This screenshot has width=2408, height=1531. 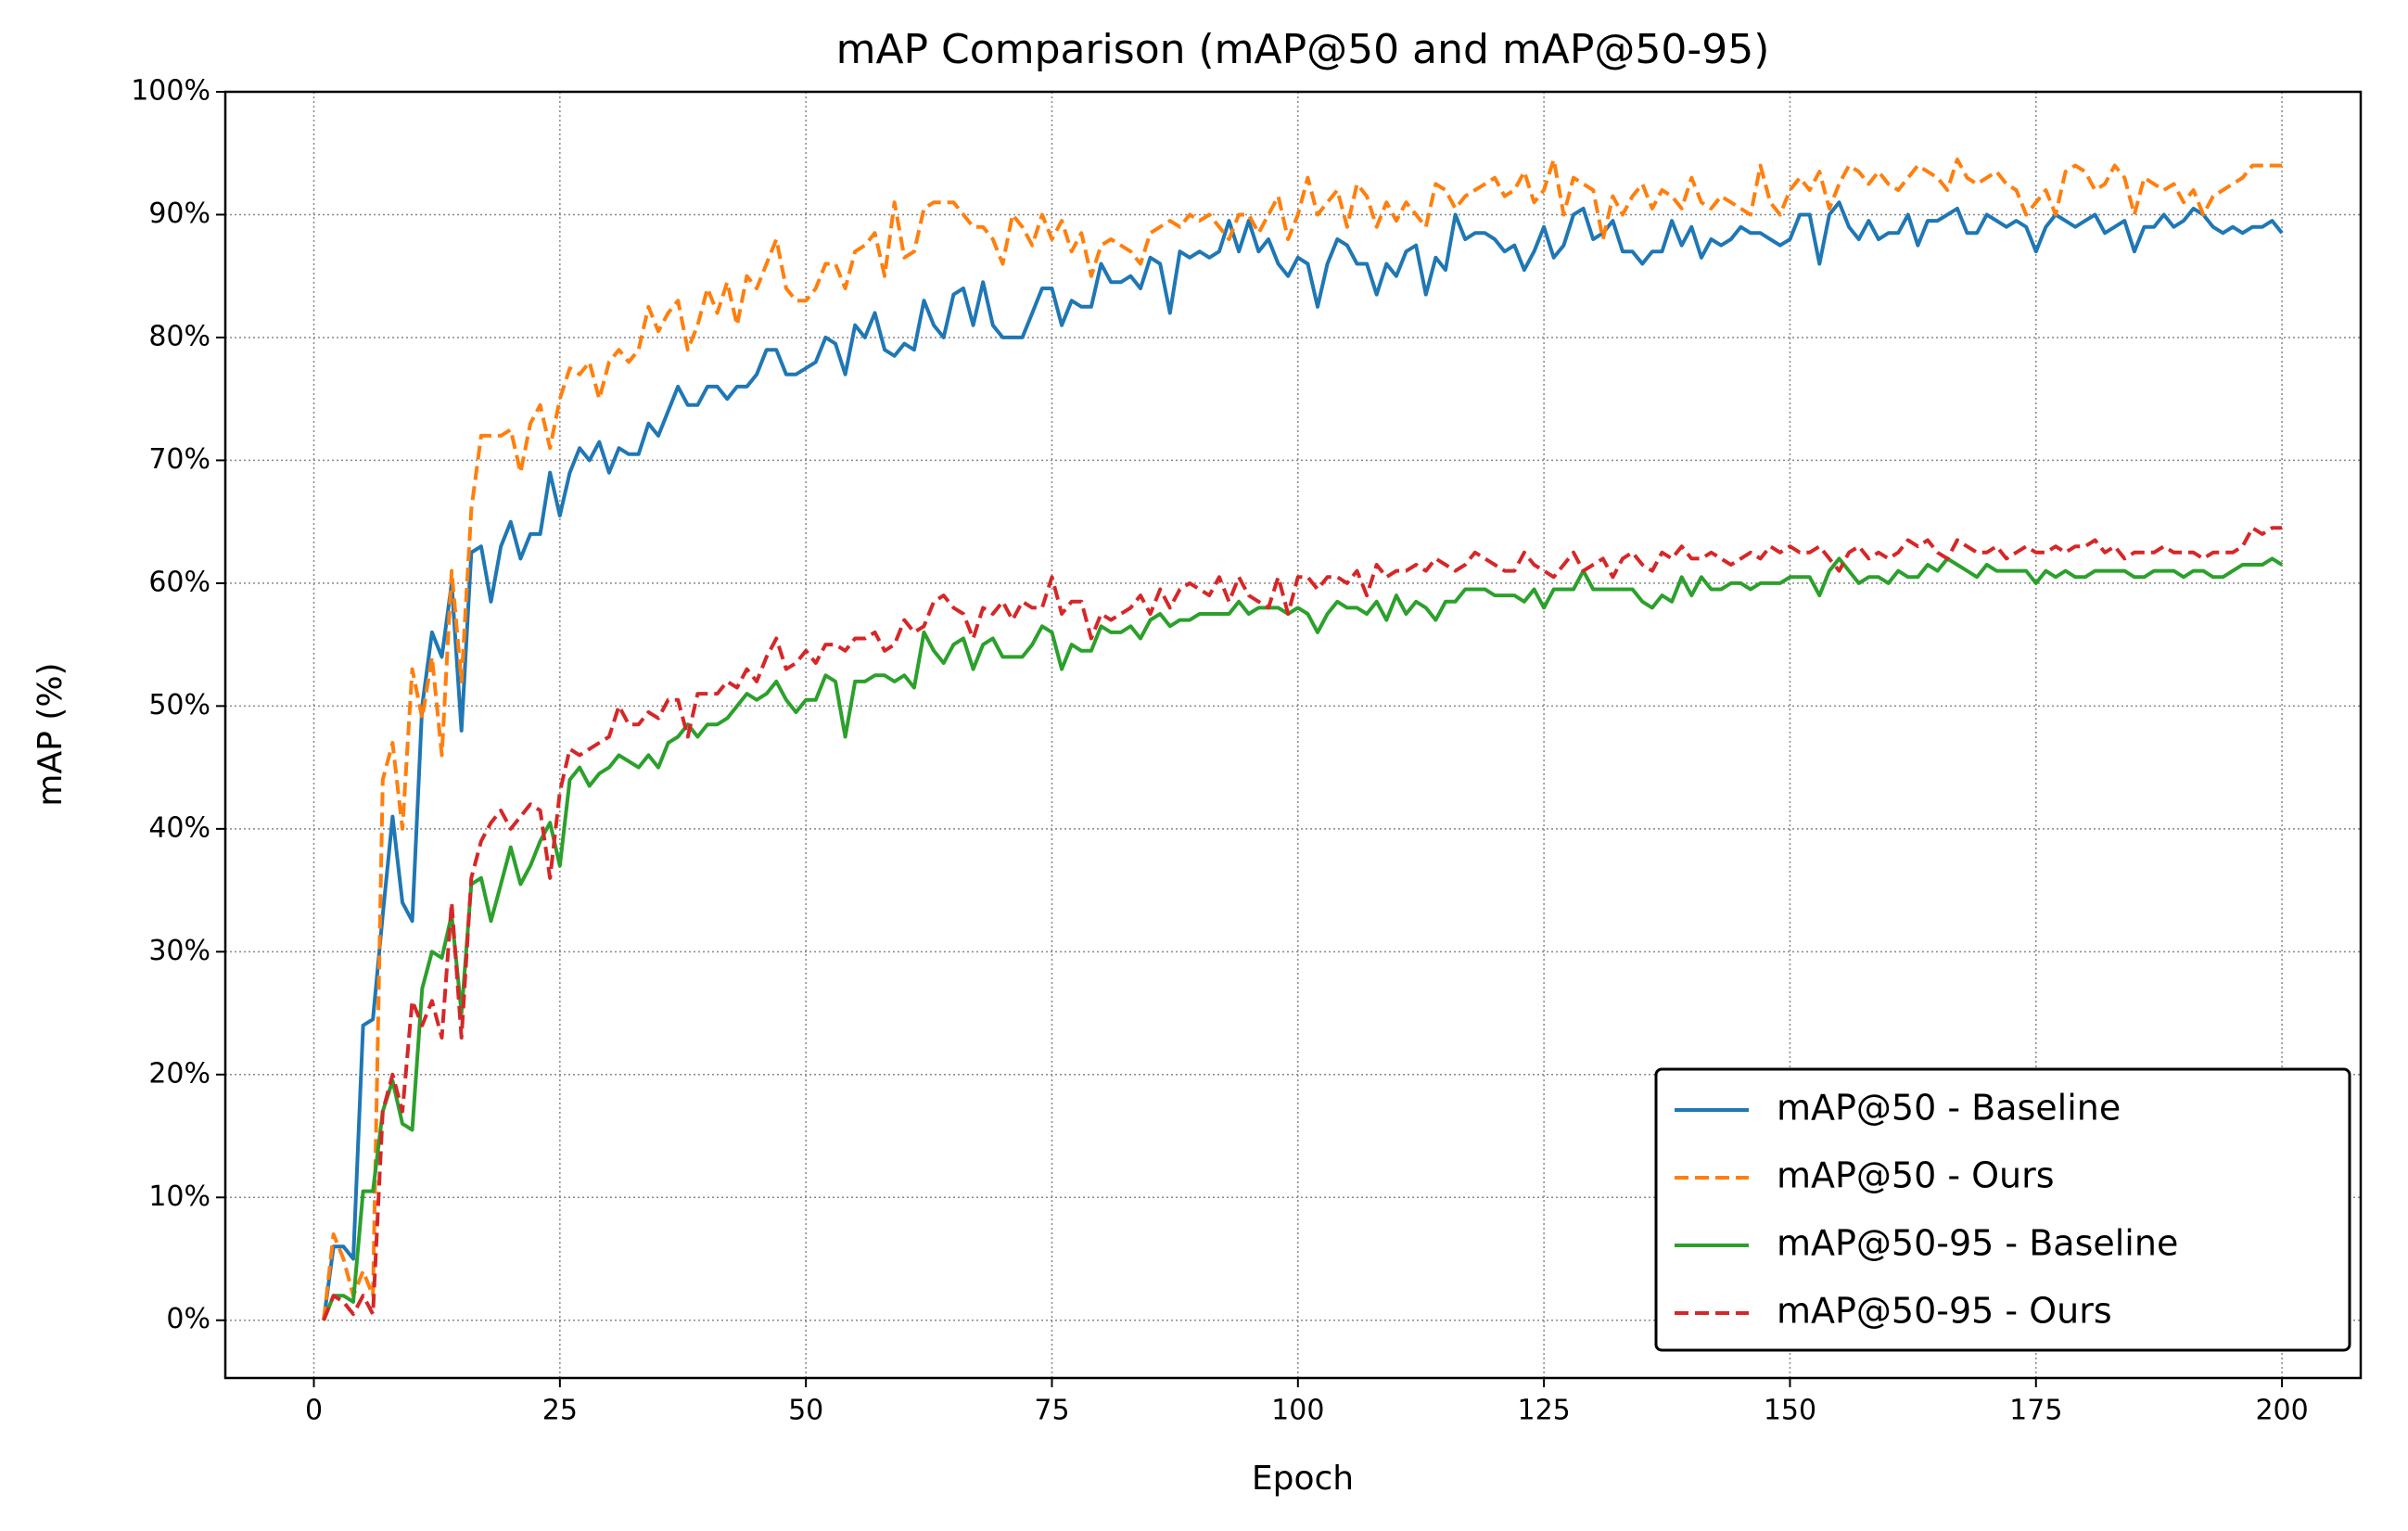 I want to click on legend-label: mAP@50 - Baseline, so click(x=1949, y=1108).